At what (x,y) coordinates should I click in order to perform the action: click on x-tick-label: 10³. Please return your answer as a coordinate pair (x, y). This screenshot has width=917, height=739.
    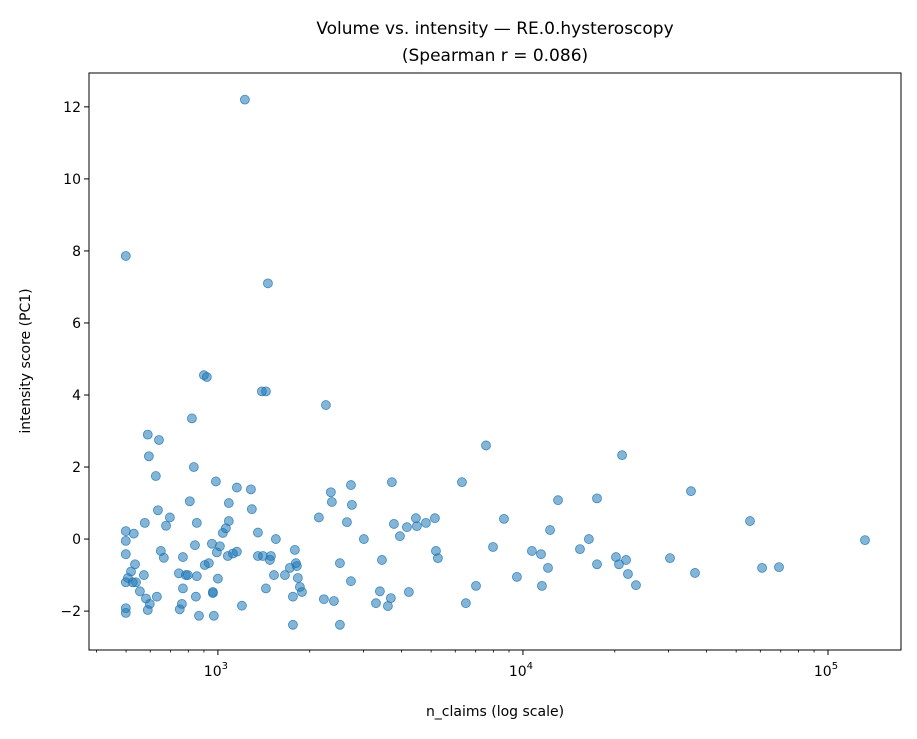
    Looking at the image, I should click on (216, 670).